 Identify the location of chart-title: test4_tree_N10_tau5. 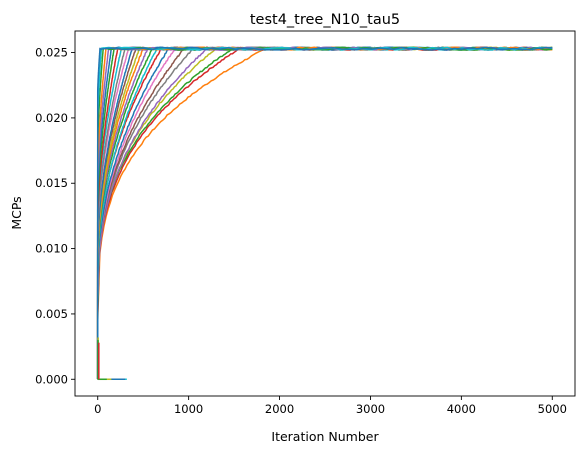
(325, 20).